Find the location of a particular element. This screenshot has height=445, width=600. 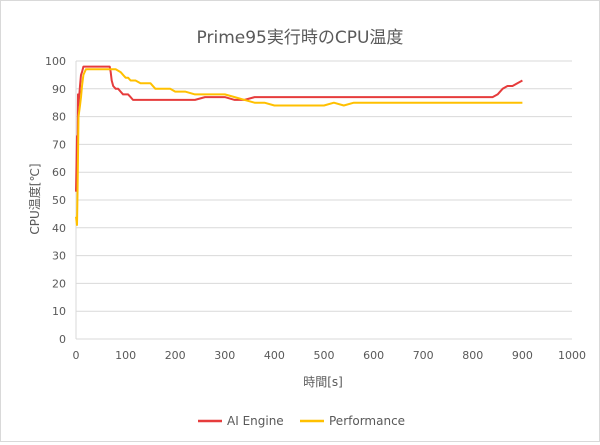

y-tick-label: 50 is located at coordinates (59, 200).